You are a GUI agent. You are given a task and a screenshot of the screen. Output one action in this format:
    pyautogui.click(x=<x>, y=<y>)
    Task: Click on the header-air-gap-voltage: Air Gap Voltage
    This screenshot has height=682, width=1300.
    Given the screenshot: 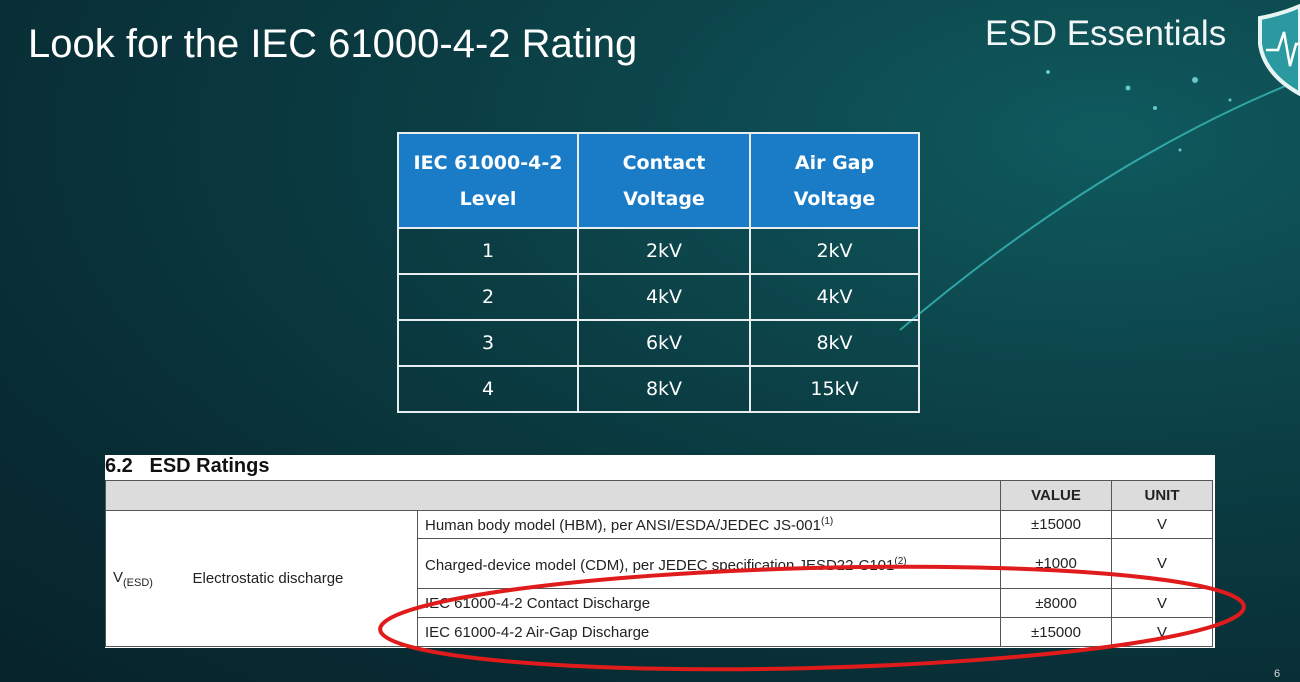 What is the action you would take?
    pyautogui.click(x=834, y=180)
    